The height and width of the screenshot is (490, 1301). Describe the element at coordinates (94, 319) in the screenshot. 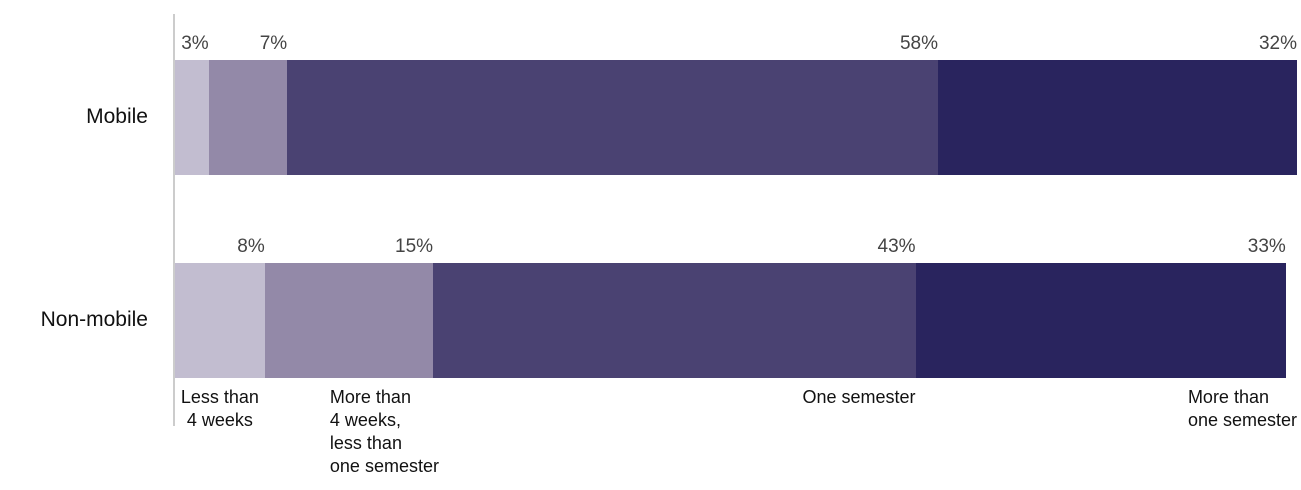

I see `category-label: Non-mobile` at that location.